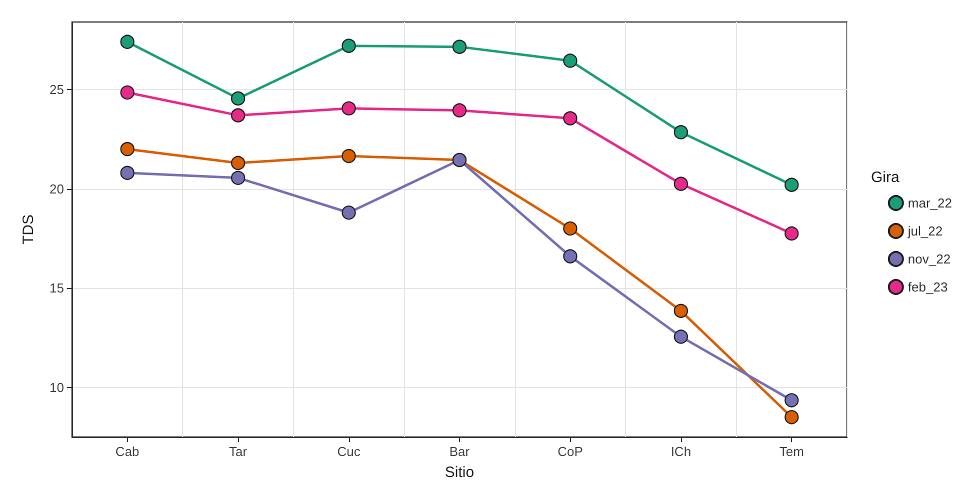 The image size is (967, 497). I want to click on y-tick-label: 20, so click(57, 188).